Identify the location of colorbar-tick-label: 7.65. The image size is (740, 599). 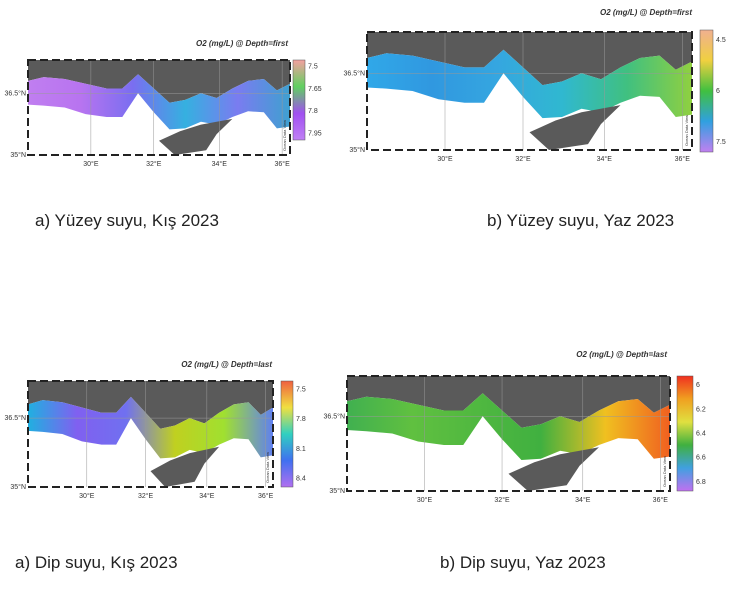
(315, 89).